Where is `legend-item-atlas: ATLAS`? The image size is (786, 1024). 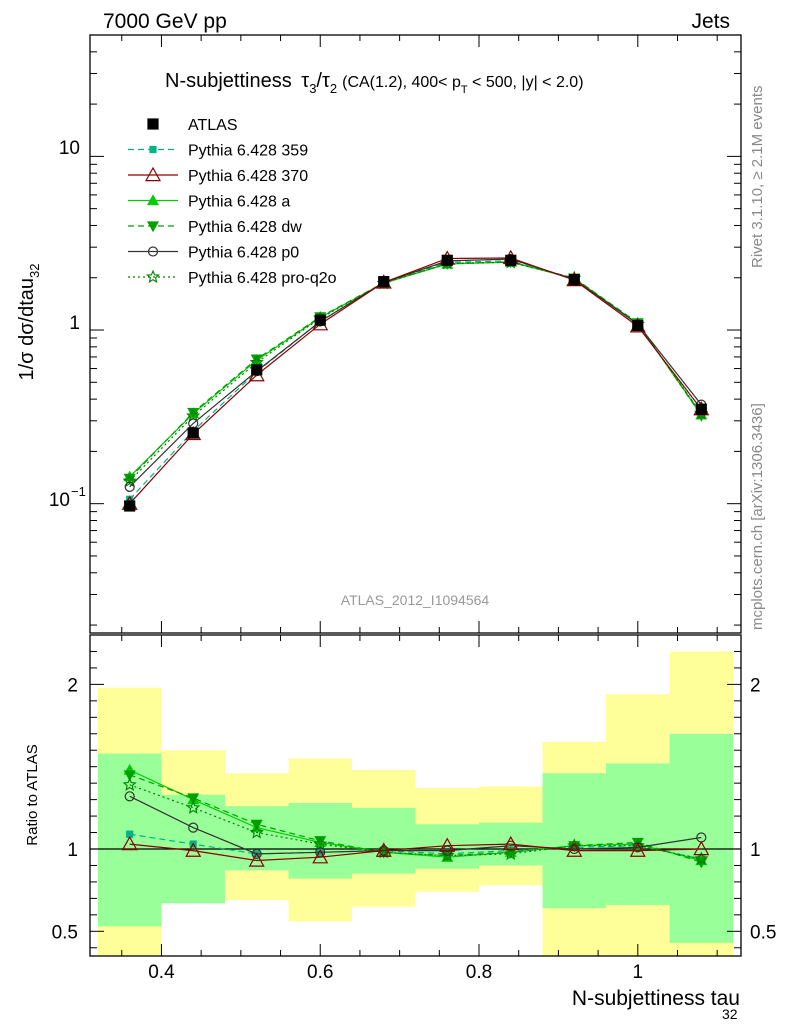
legend-item-atlas: ATLAS is located at coordinates (192, 125).